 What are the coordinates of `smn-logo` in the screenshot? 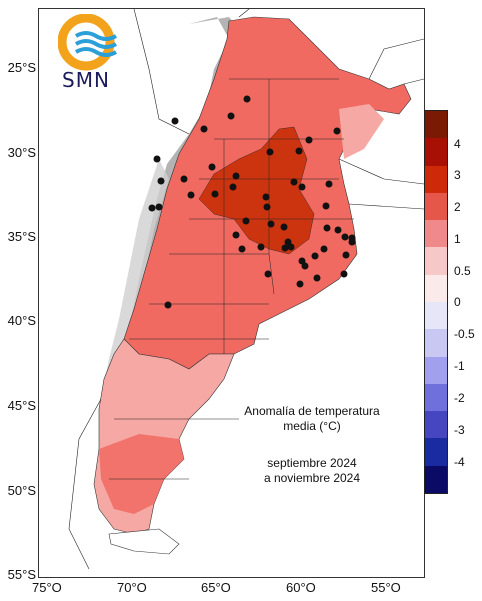 It's located at (90, 53).